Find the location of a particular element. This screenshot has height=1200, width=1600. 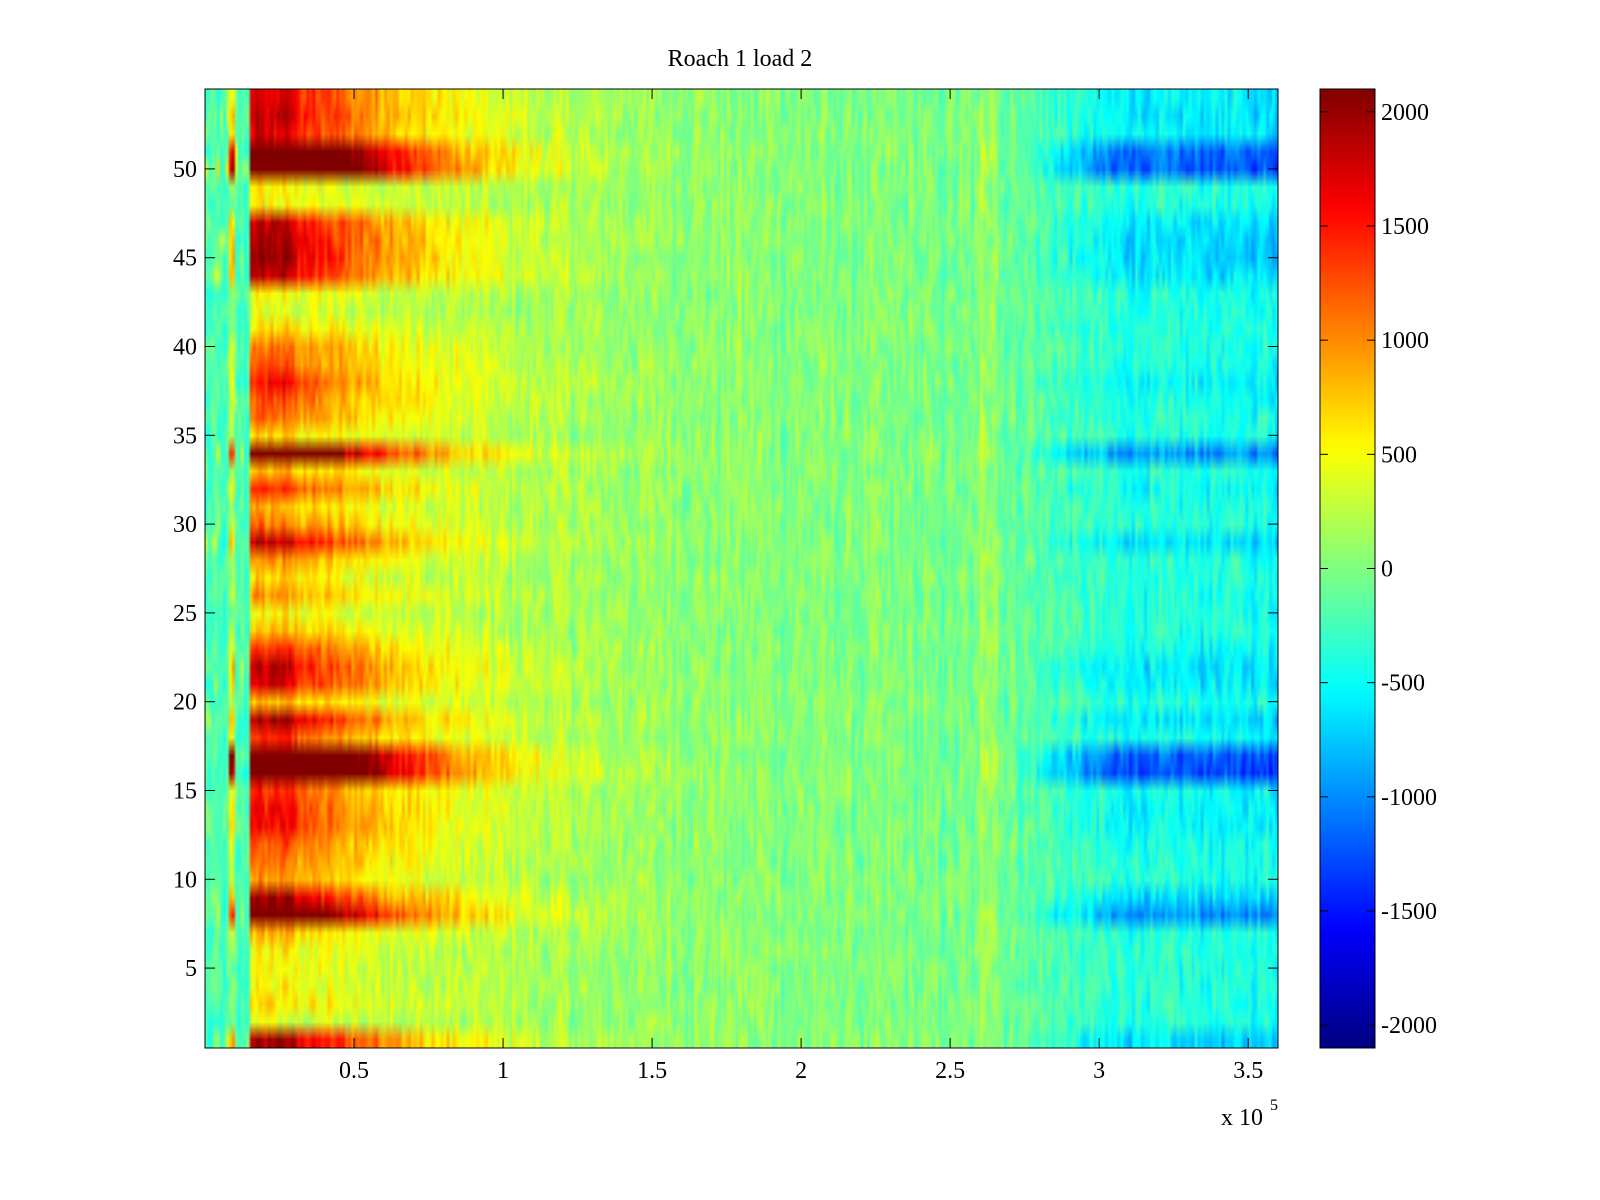

colorbar: 2000 1500 1000 500 0 -500 -1000 -1500 -2000 is located at coordinates (1378, 568).